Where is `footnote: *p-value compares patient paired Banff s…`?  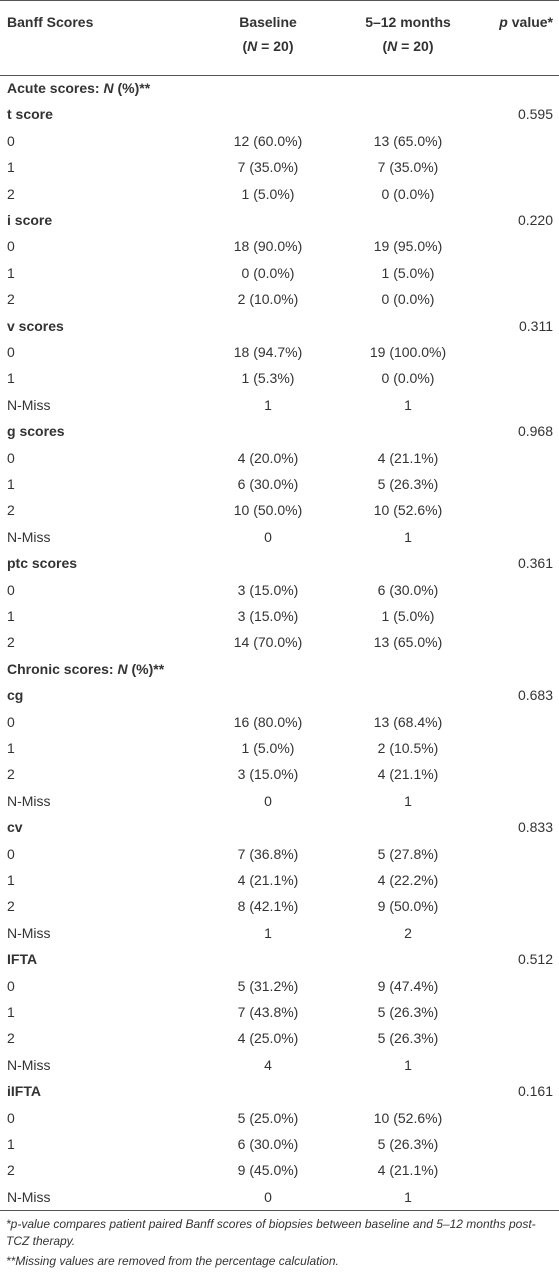 footnote: *p-value compares patient paired Banff s… is located at coordinates (271, 1233).